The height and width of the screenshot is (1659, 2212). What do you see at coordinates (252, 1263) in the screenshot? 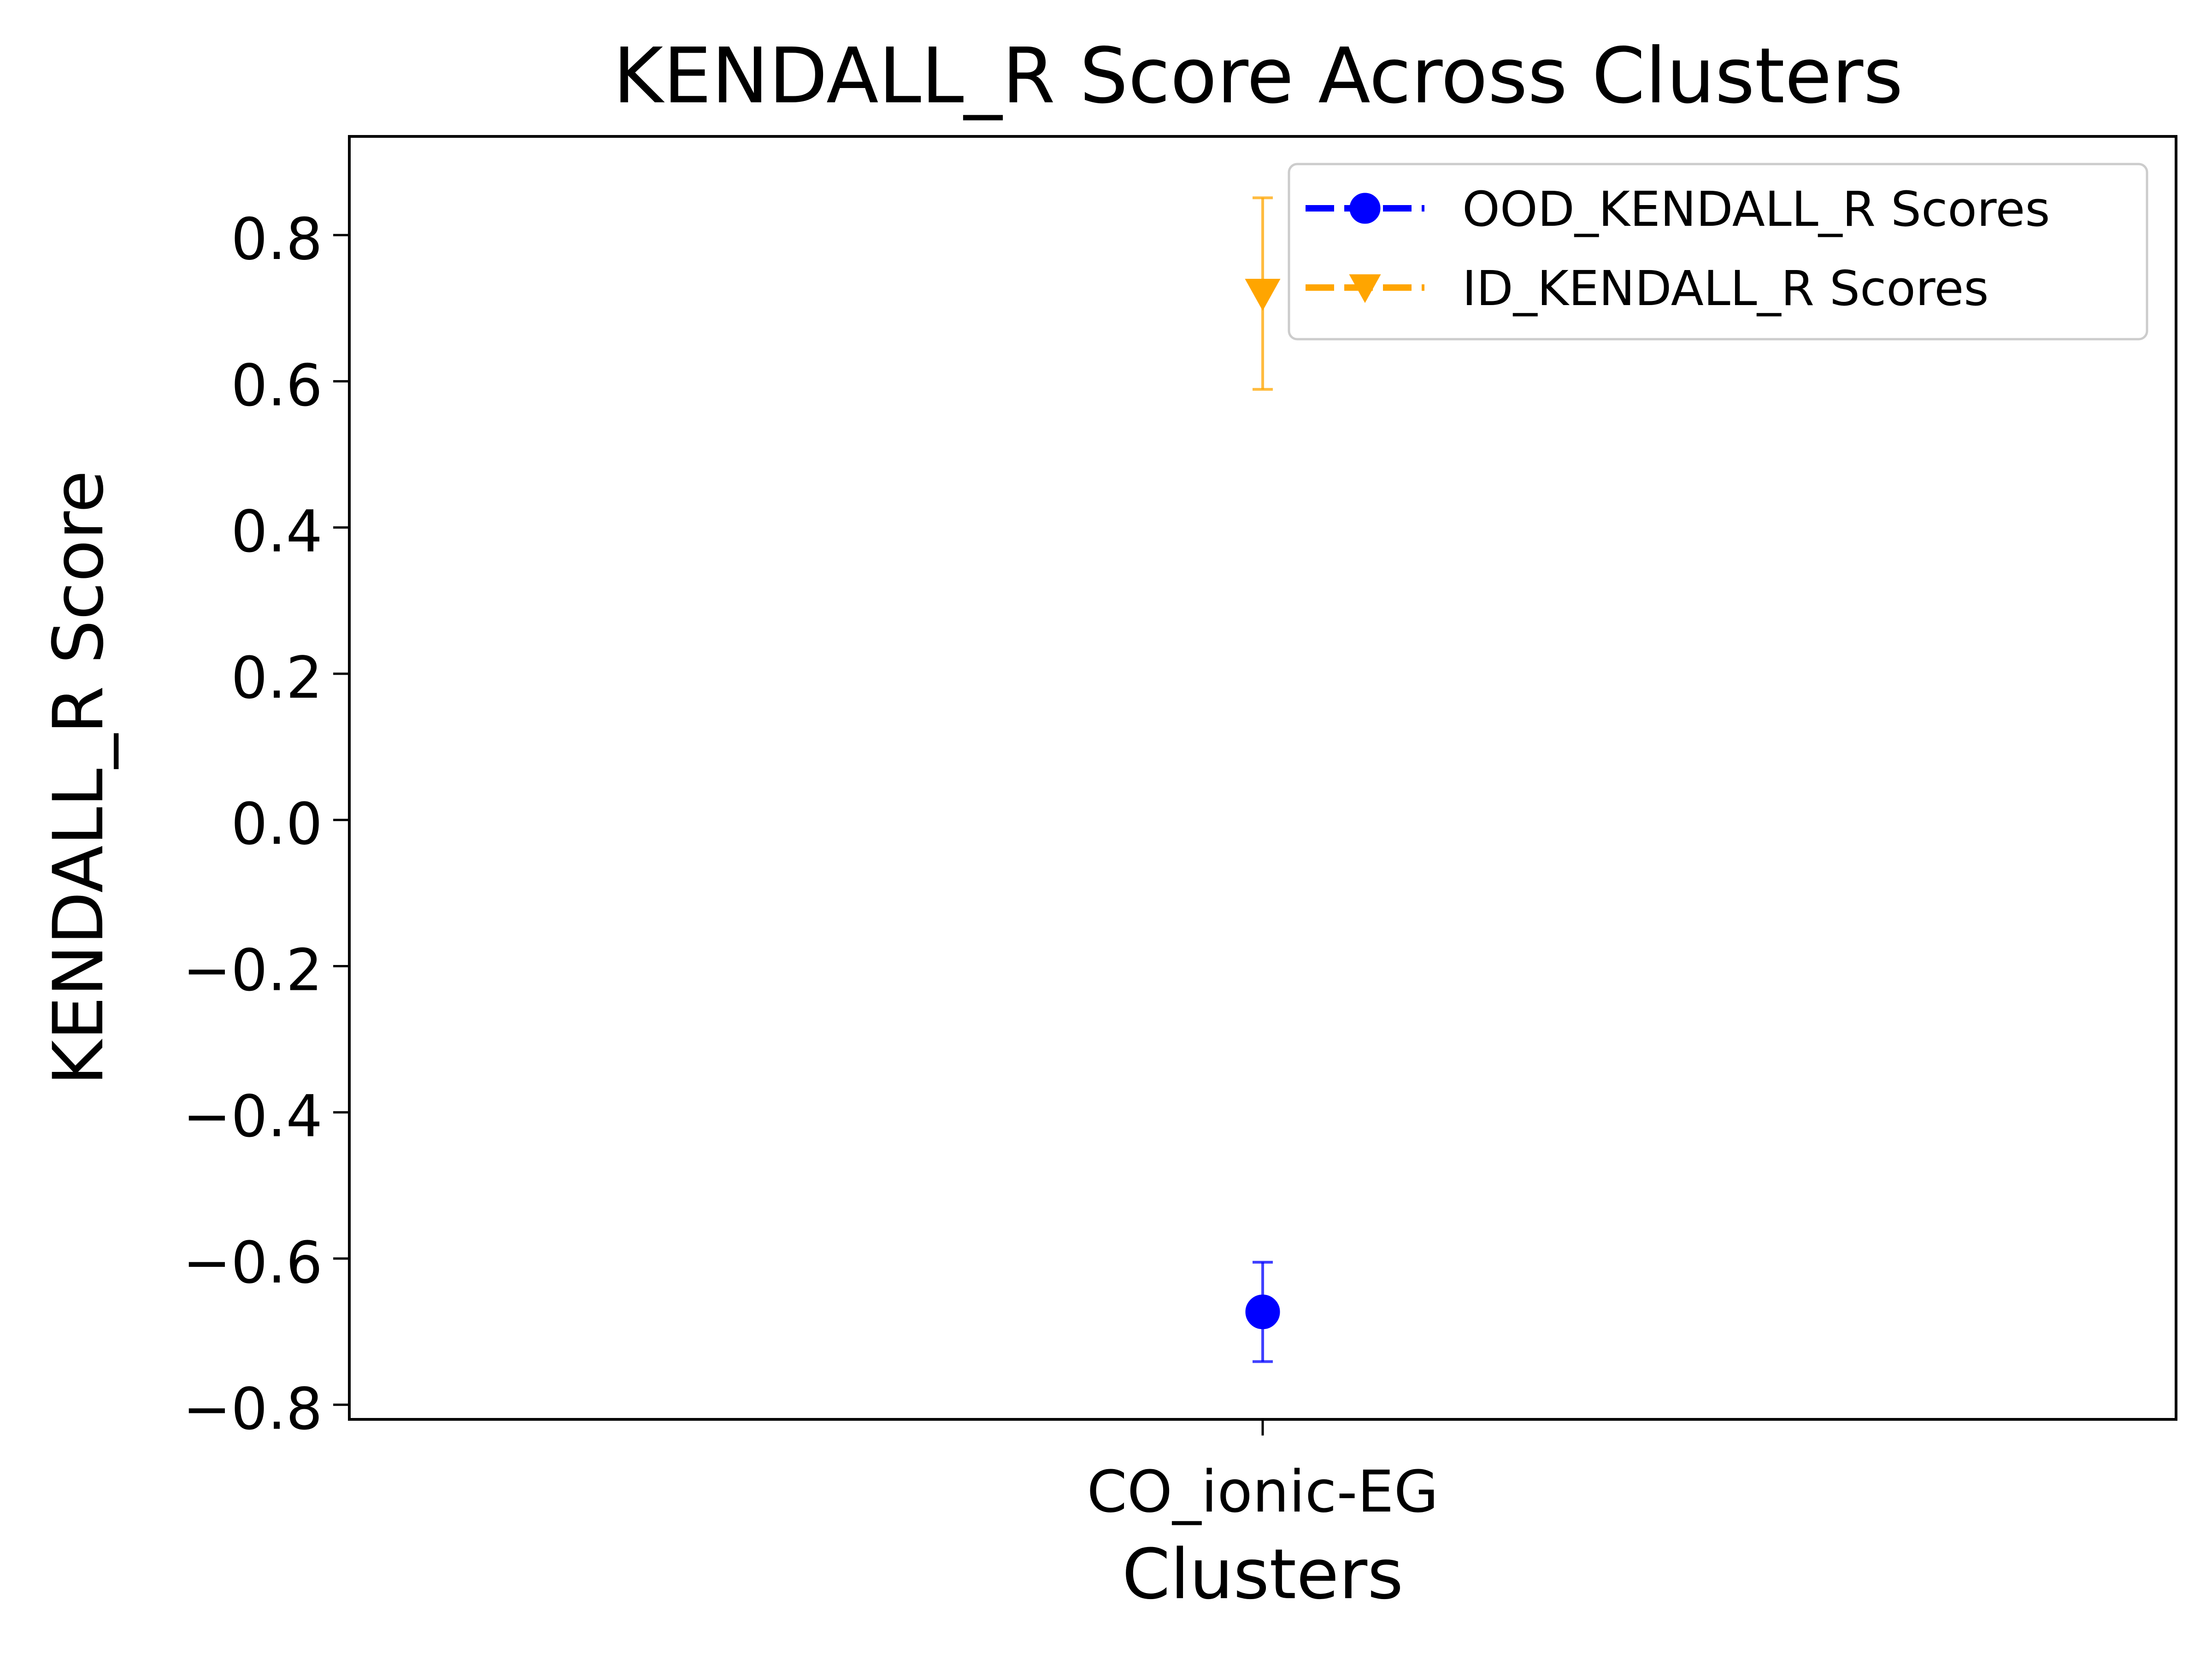
I see `y-tick-label: −0.6` at bounding box center [252, 1263].